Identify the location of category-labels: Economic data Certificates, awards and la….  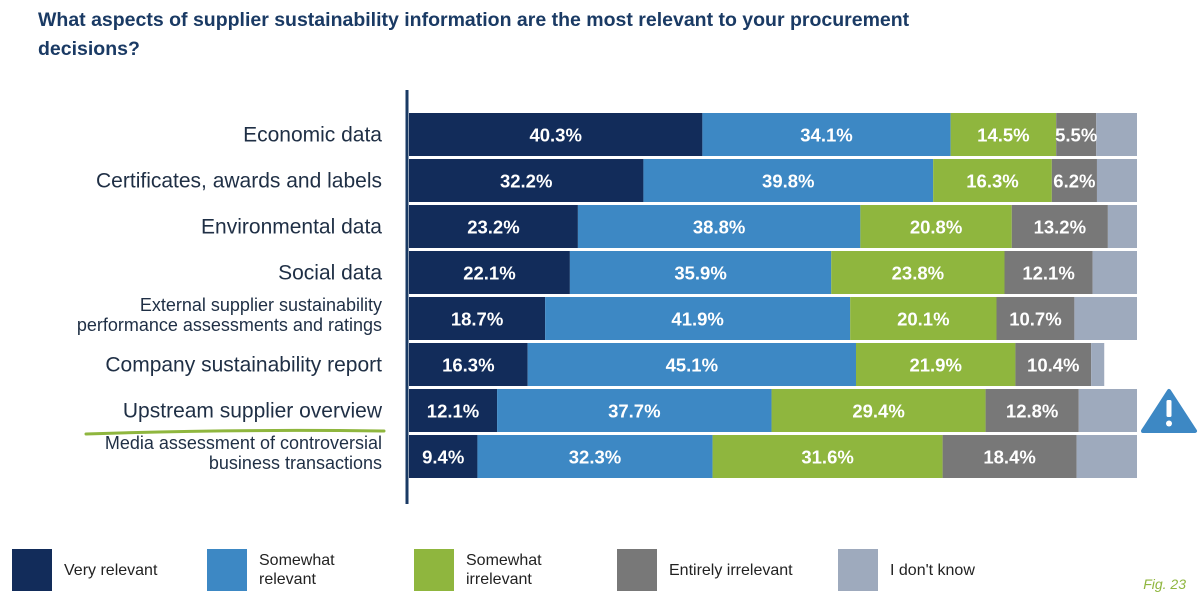
(230, 299).